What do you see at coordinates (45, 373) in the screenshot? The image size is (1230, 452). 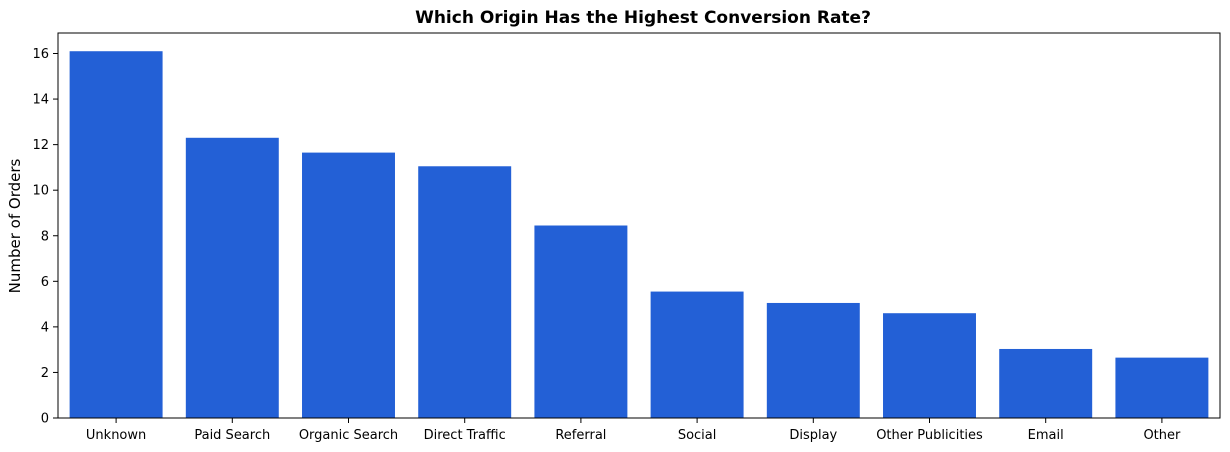 I see `y-tick-label: 2` at bounding box center [45, 373].